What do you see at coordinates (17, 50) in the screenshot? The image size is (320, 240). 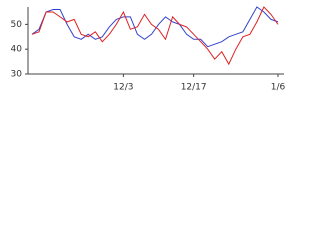 I see `y-tick-label: 40` at bounding box center [17, 50].